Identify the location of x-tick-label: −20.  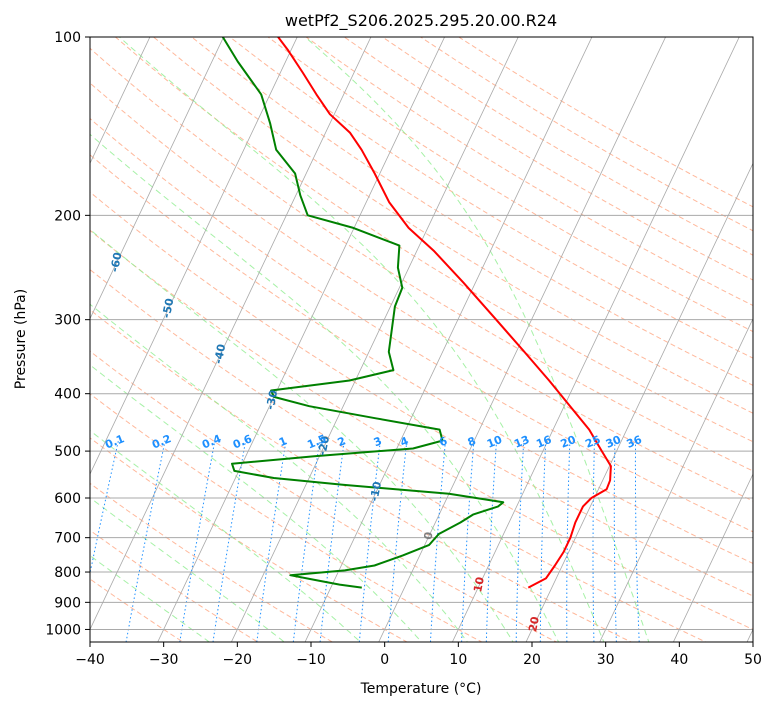
(238, 660).